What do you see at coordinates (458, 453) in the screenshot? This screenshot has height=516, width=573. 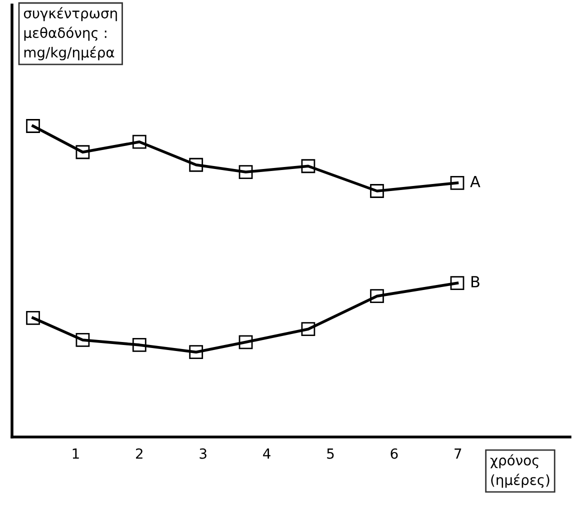 I see `x-tick-label: 7` at bounding box center [458, 453].